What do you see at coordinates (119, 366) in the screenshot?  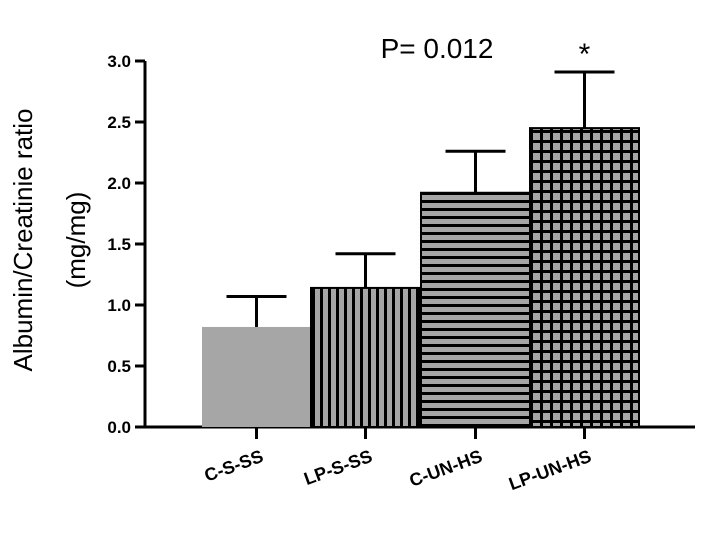 I see `y-tick-label: 0.5` at bounding box center [119, 366].